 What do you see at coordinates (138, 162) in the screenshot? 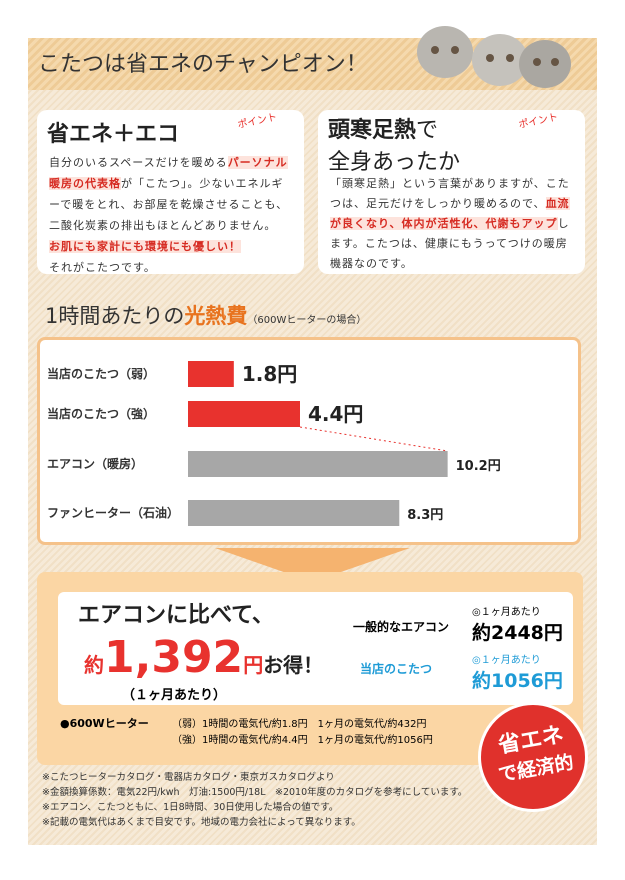
I see `text: 自分のいるスペースだけを暖める` at bounding box center [138, 162].